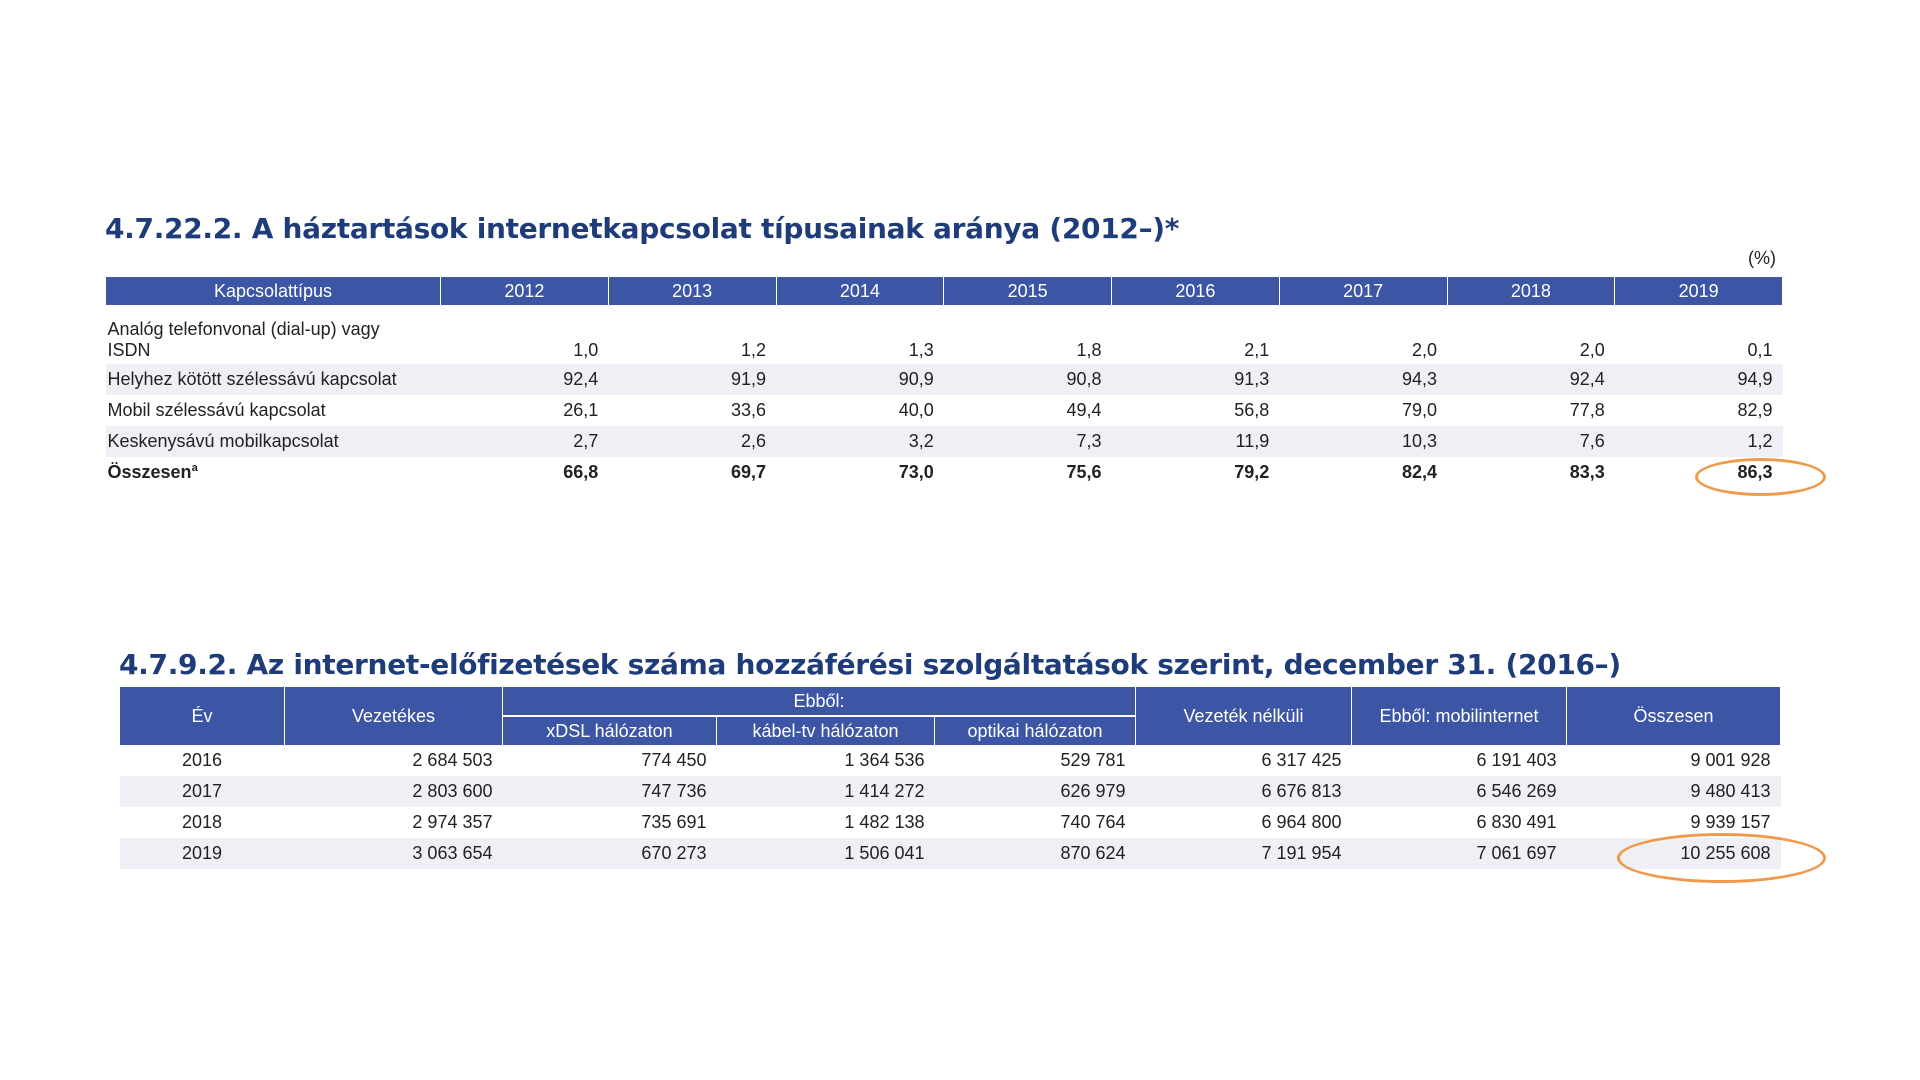 This screenshot has height=1080, width=1920. I want to click on cell-value: 7 191 954, so click(1243, 853).